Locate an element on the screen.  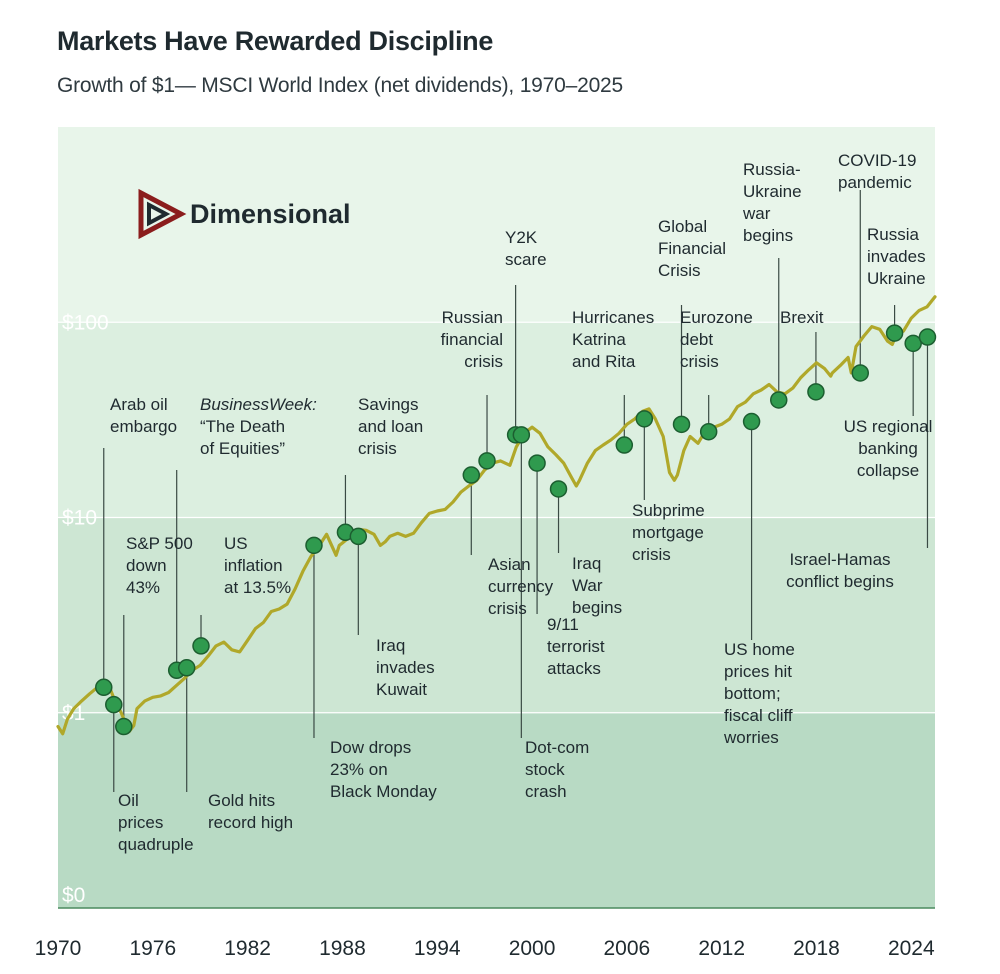
event-label: Y2K scare is located at coordinates (526, 248).